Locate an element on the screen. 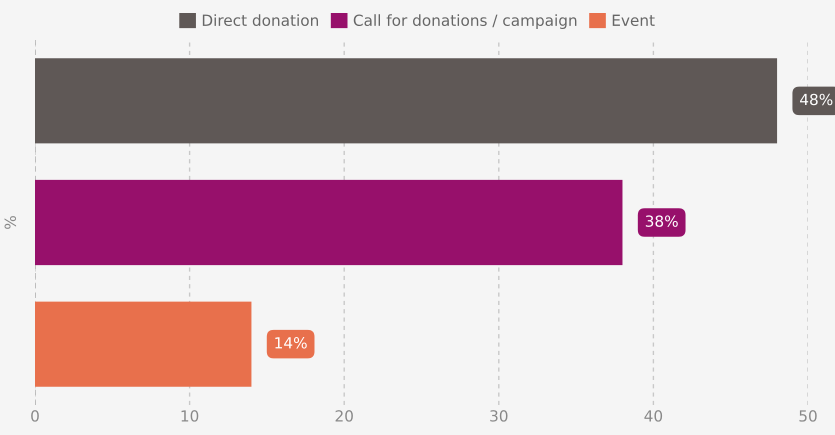  x-tick-label: 40 is located at coordinates (653, 416).